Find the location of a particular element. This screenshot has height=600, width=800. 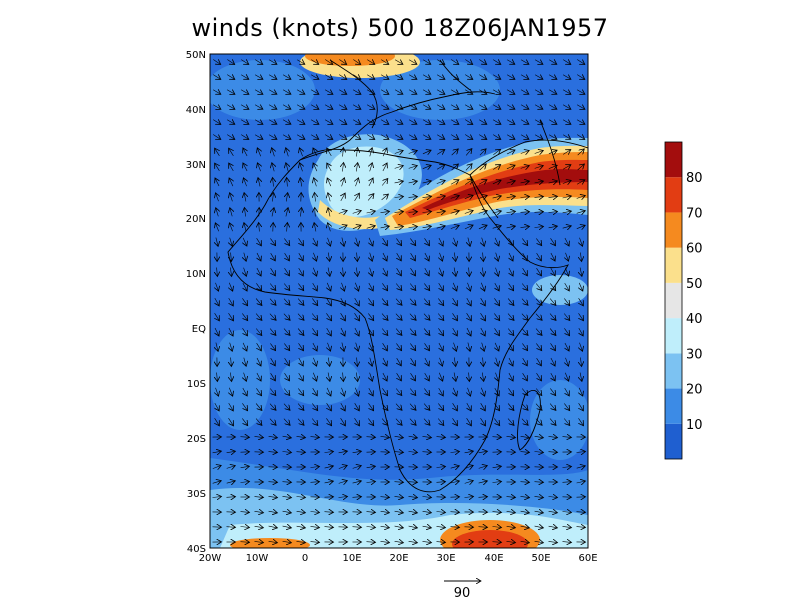

lat-label: 30N is located at coordinates (196, 165).